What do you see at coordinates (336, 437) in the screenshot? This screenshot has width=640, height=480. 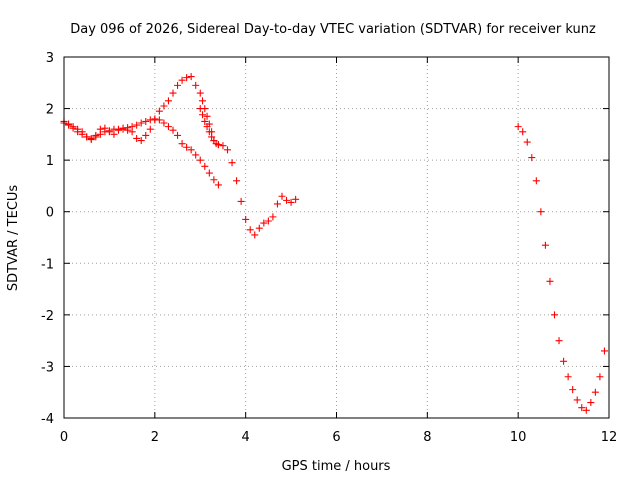 I see `x-tick-label: 6` at bounding box center [336, 437].